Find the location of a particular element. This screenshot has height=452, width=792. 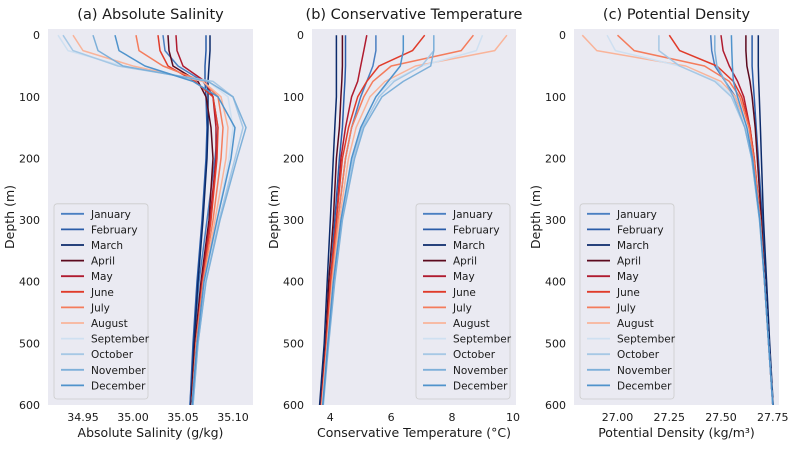

x-axis-label: Absolute Salinity (g/kg) is located at coordinates (151, 432).